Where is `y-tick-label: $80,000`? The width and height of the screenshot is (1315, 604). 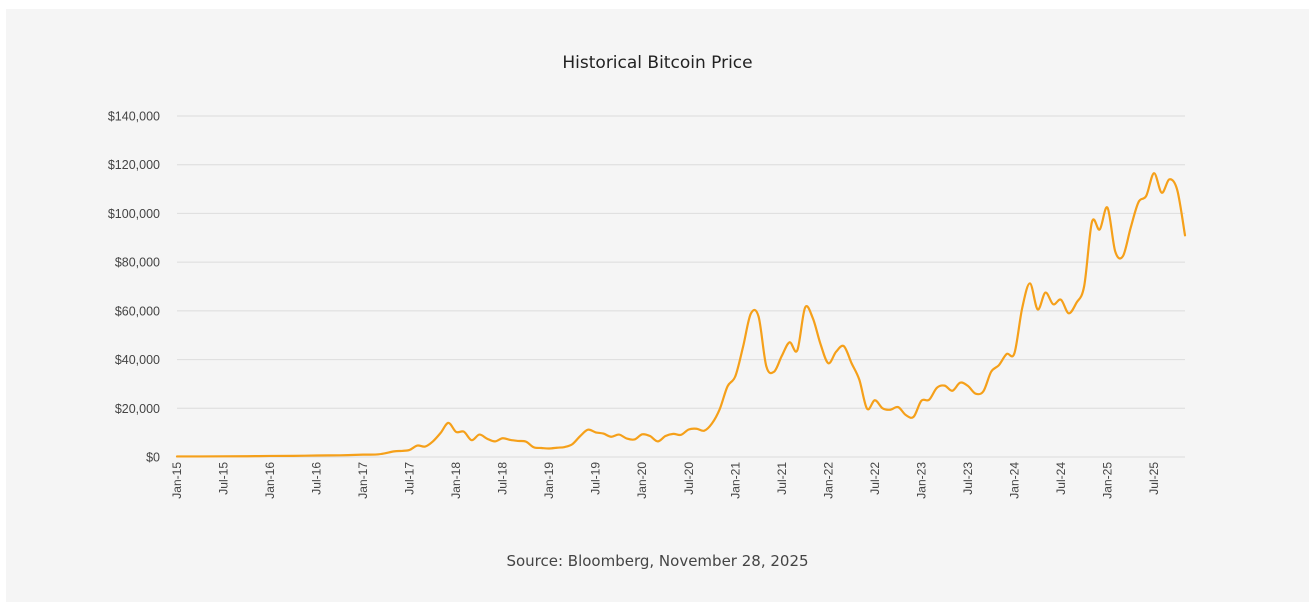 y-tick-label: $80,000 is located at coordinates (137, 263).